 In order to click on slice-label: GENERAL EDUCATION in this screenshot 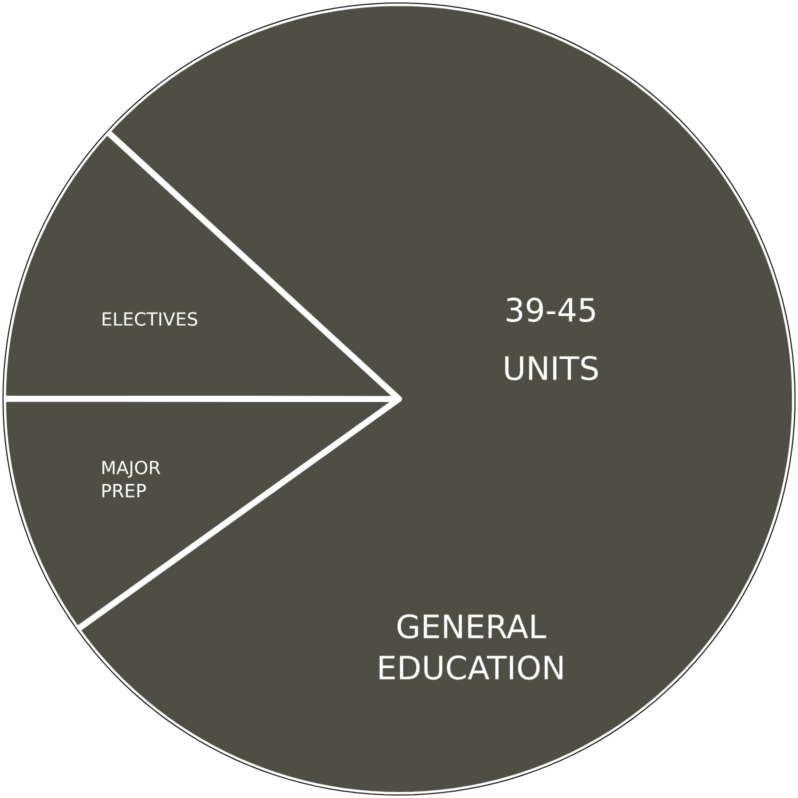, I will do `click(471, 647)`.